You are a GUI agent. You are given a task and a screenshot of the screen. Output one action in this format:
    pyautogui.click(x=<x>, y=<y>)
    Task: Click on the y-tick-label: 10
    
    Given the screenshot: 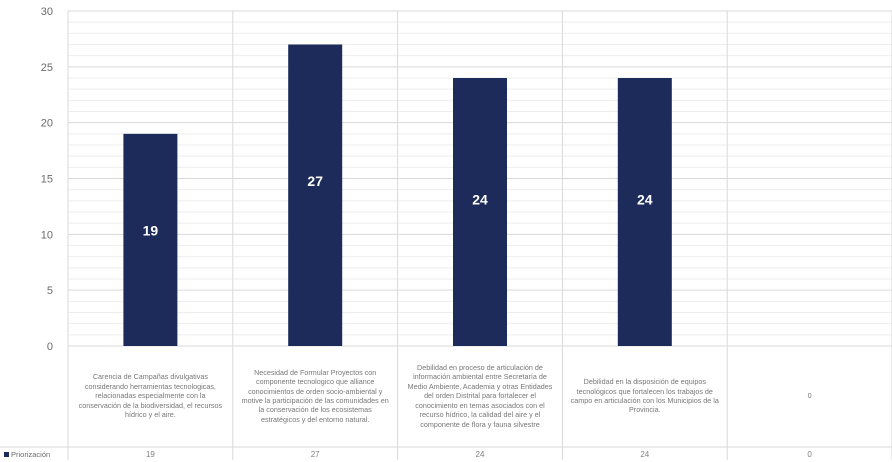 What is the action you would take?
    pyautogui.click(x=47, y=235)
    